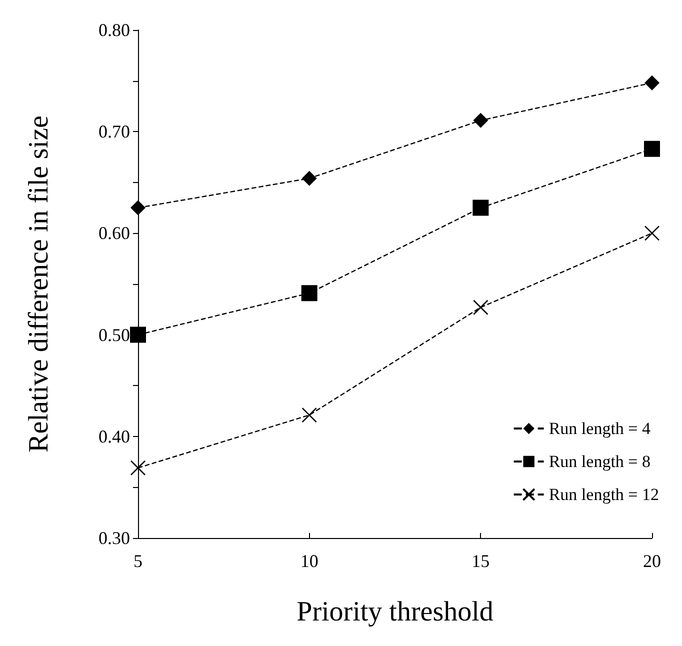 The width and height of the screenshot is (682, 646). What do you see at coordinates (114, 30) in the screenshot?
I see `y-tick-label: 0.80` at bounding box center [114, 30].